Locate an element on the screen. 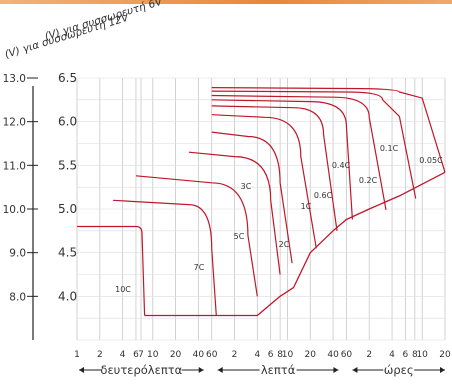  series-line-1C is located at coordinates (264, 181).